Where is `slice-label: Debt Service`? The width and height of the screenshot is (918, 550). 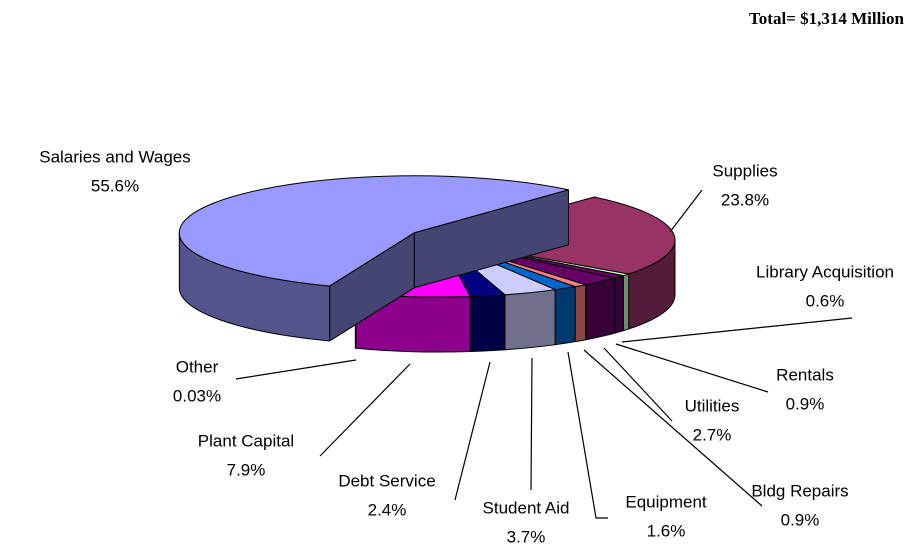
slice-label: Debt Service is located at coordinates (386, 480).